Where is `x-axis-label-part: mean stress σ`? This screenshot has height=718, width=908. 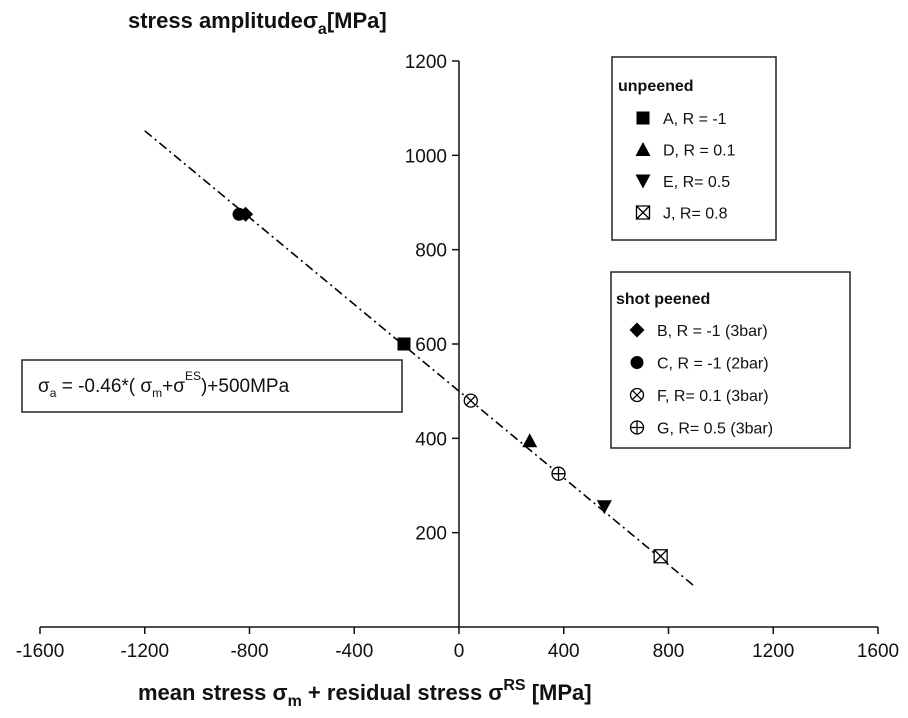 x-axis-label-part: mean stress σ is located at coordinates (213, 692).